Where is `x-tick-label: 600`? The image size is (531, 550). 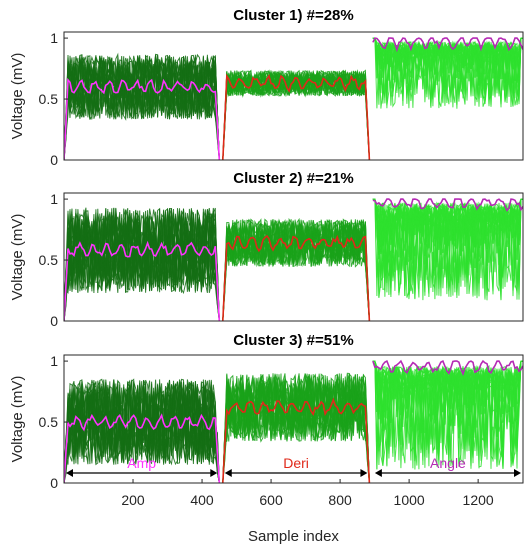
x-tick-label: 600 is located at coordinates (271, 500).